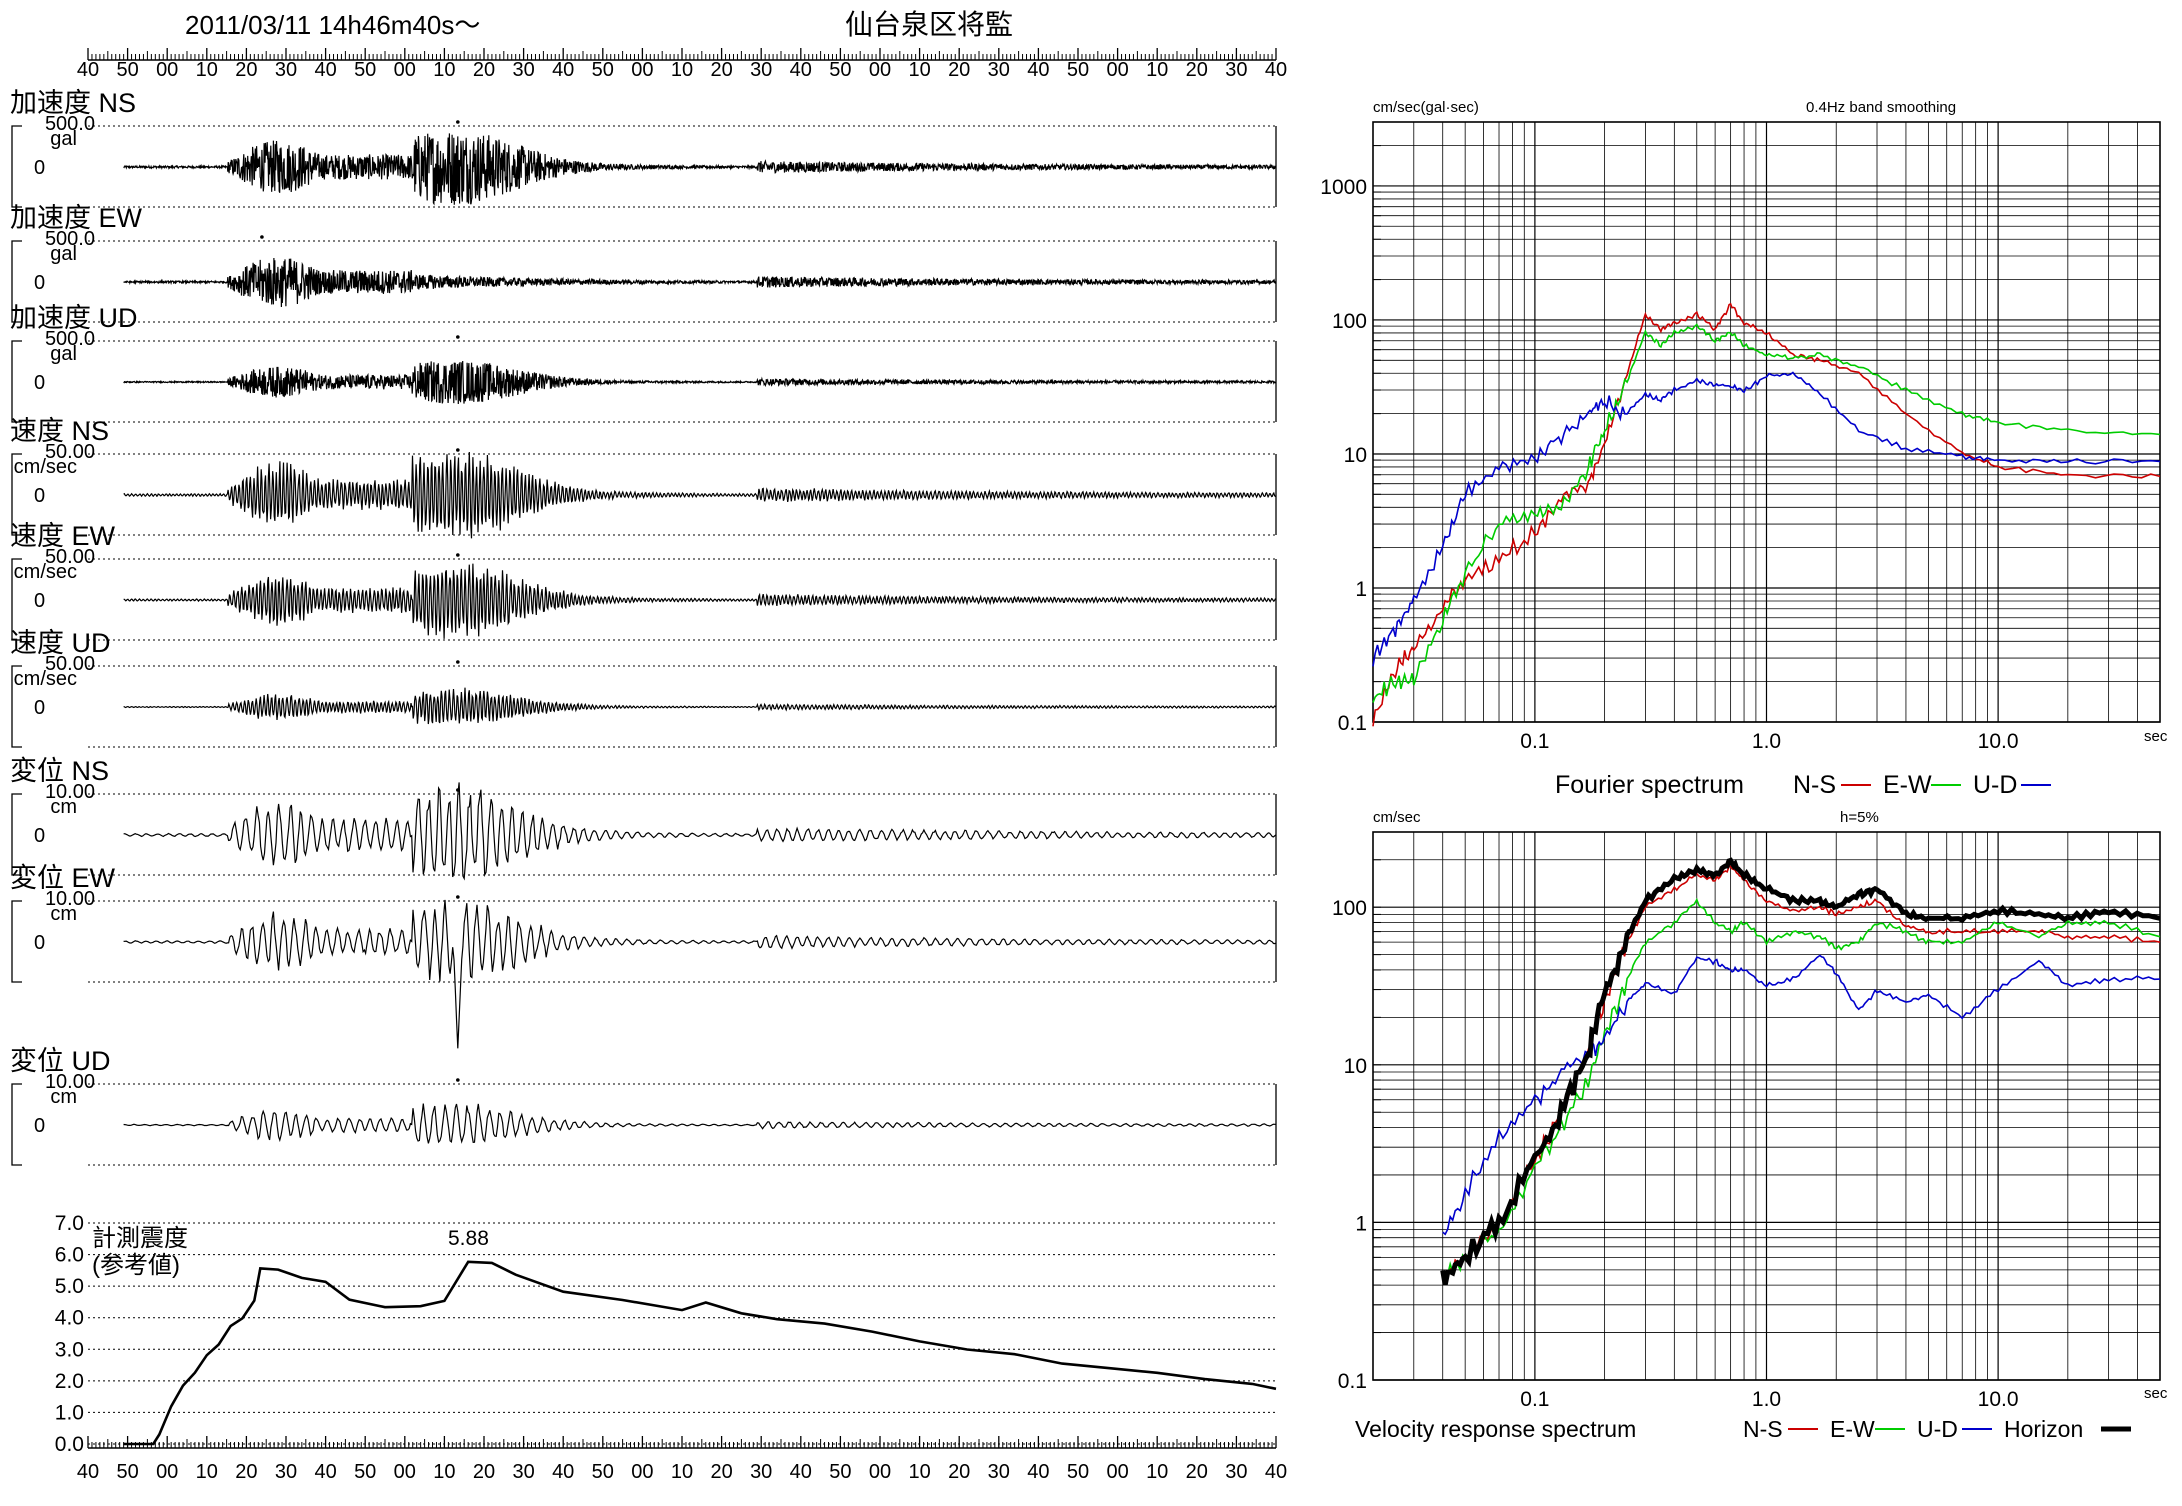 The image size is (2182, 1506). What do you see at coordinates (69, 1381) in the screenshot?
I see `intensity-y-tick: 2.0` at bounding box center [69, 1381].